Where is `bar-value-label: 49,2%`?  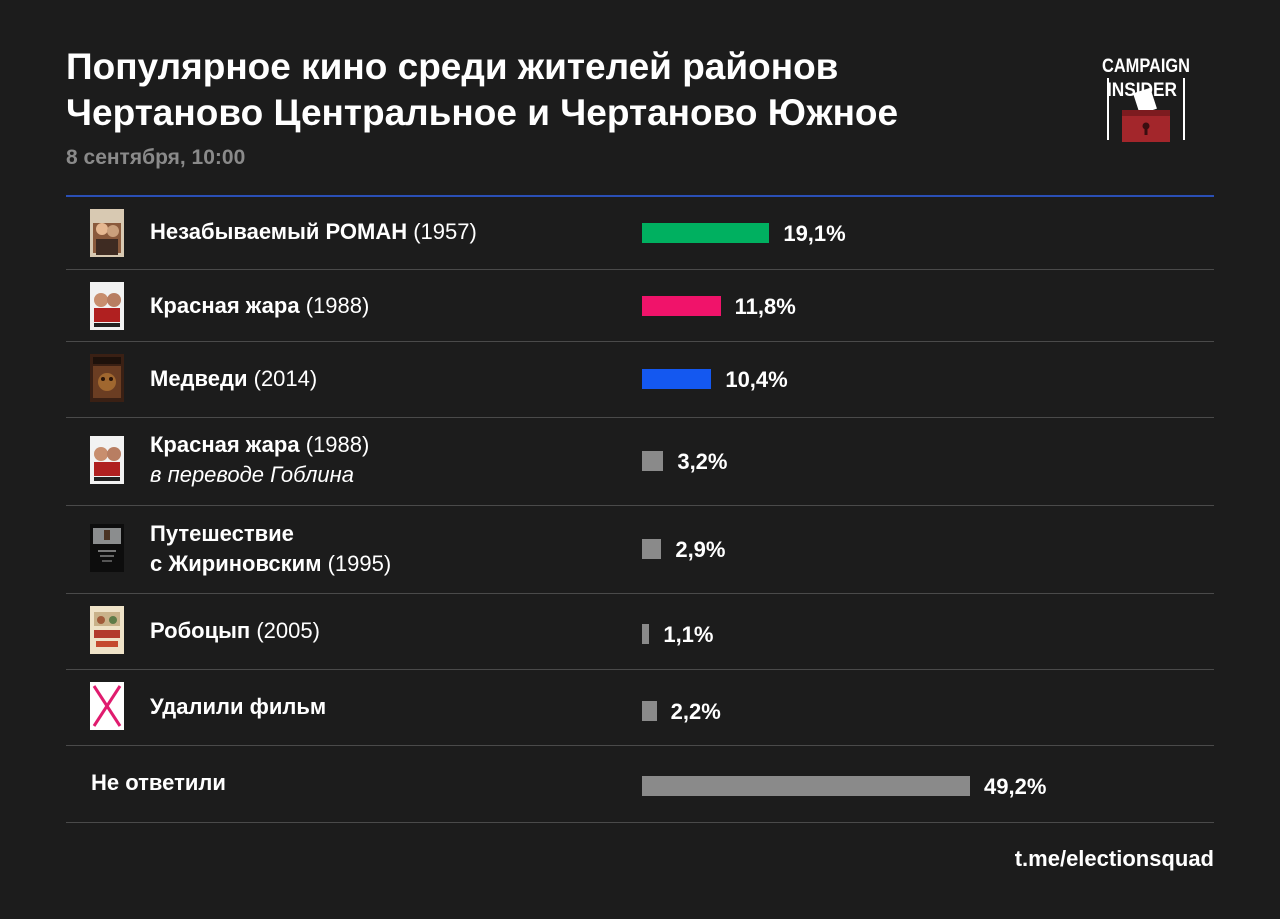
bar-value-label: 49,2% is located at coordinates (1015, 786).